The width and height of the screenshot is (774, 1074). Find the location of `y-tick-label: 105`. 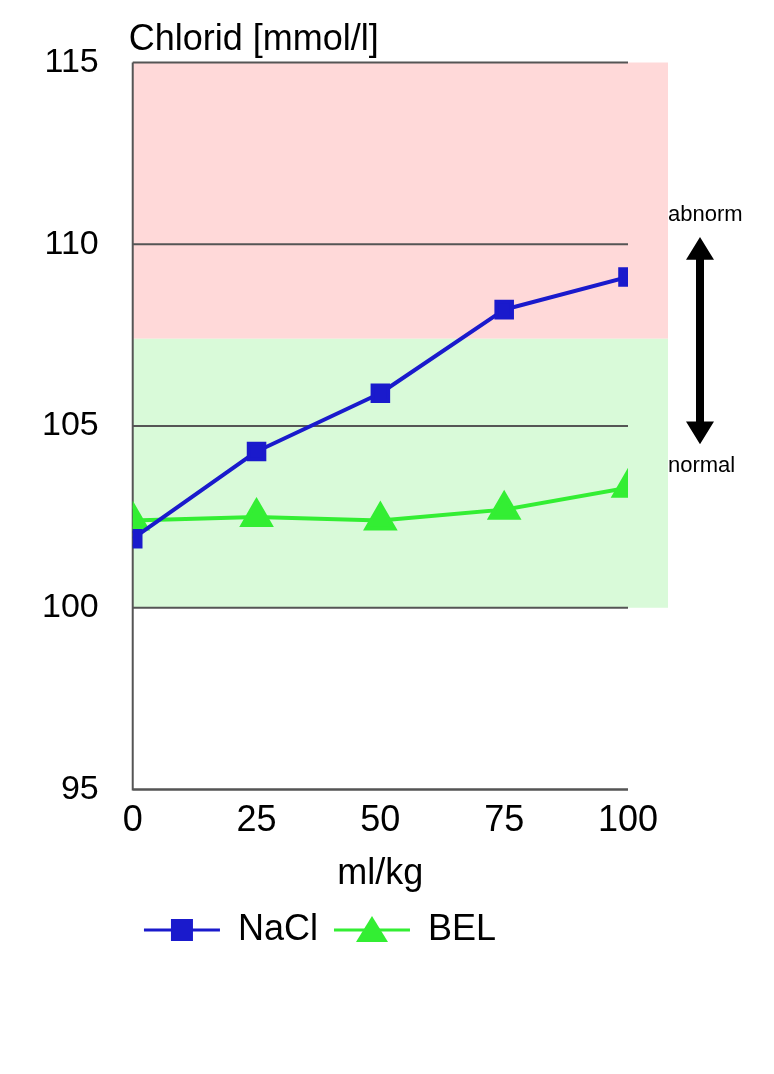

y-tick-label: 105 is located at coordinates (70, 423).